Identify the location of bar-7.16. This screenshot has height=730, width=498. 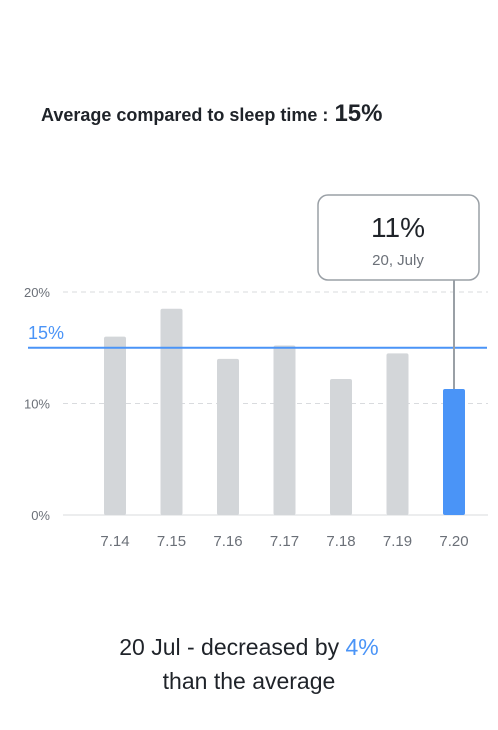
(228, 437).